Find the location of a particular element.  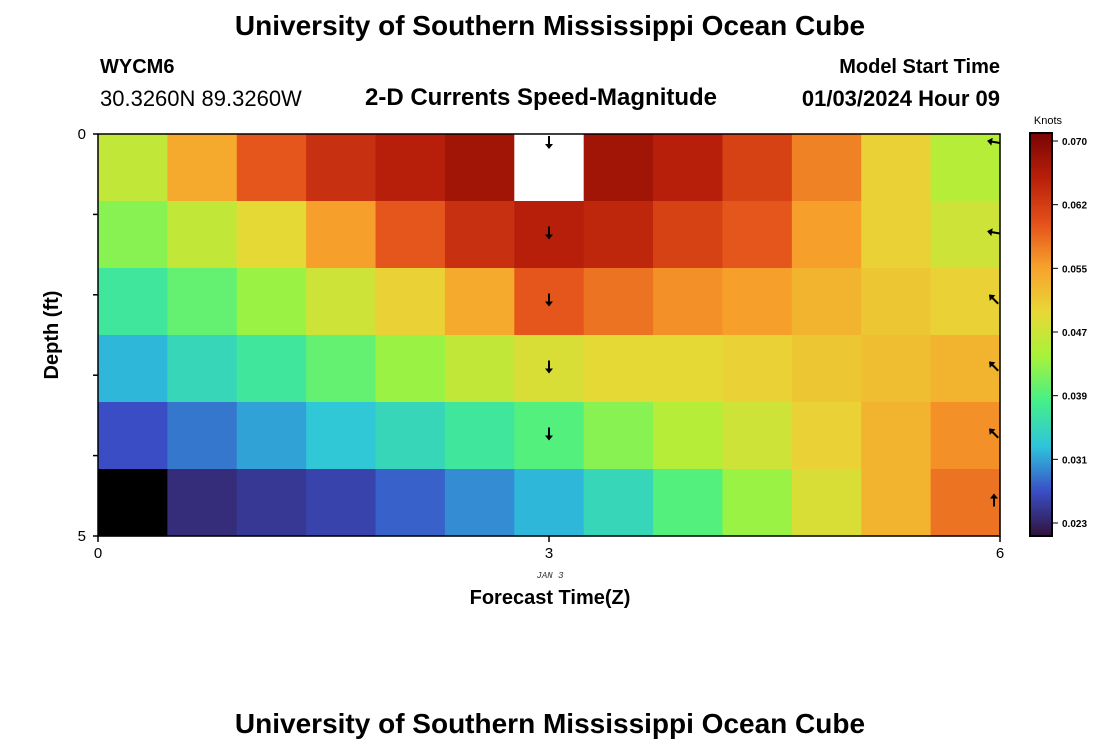

colorbar-tick-label: 0.031 is located at coordinates (1074, 460).